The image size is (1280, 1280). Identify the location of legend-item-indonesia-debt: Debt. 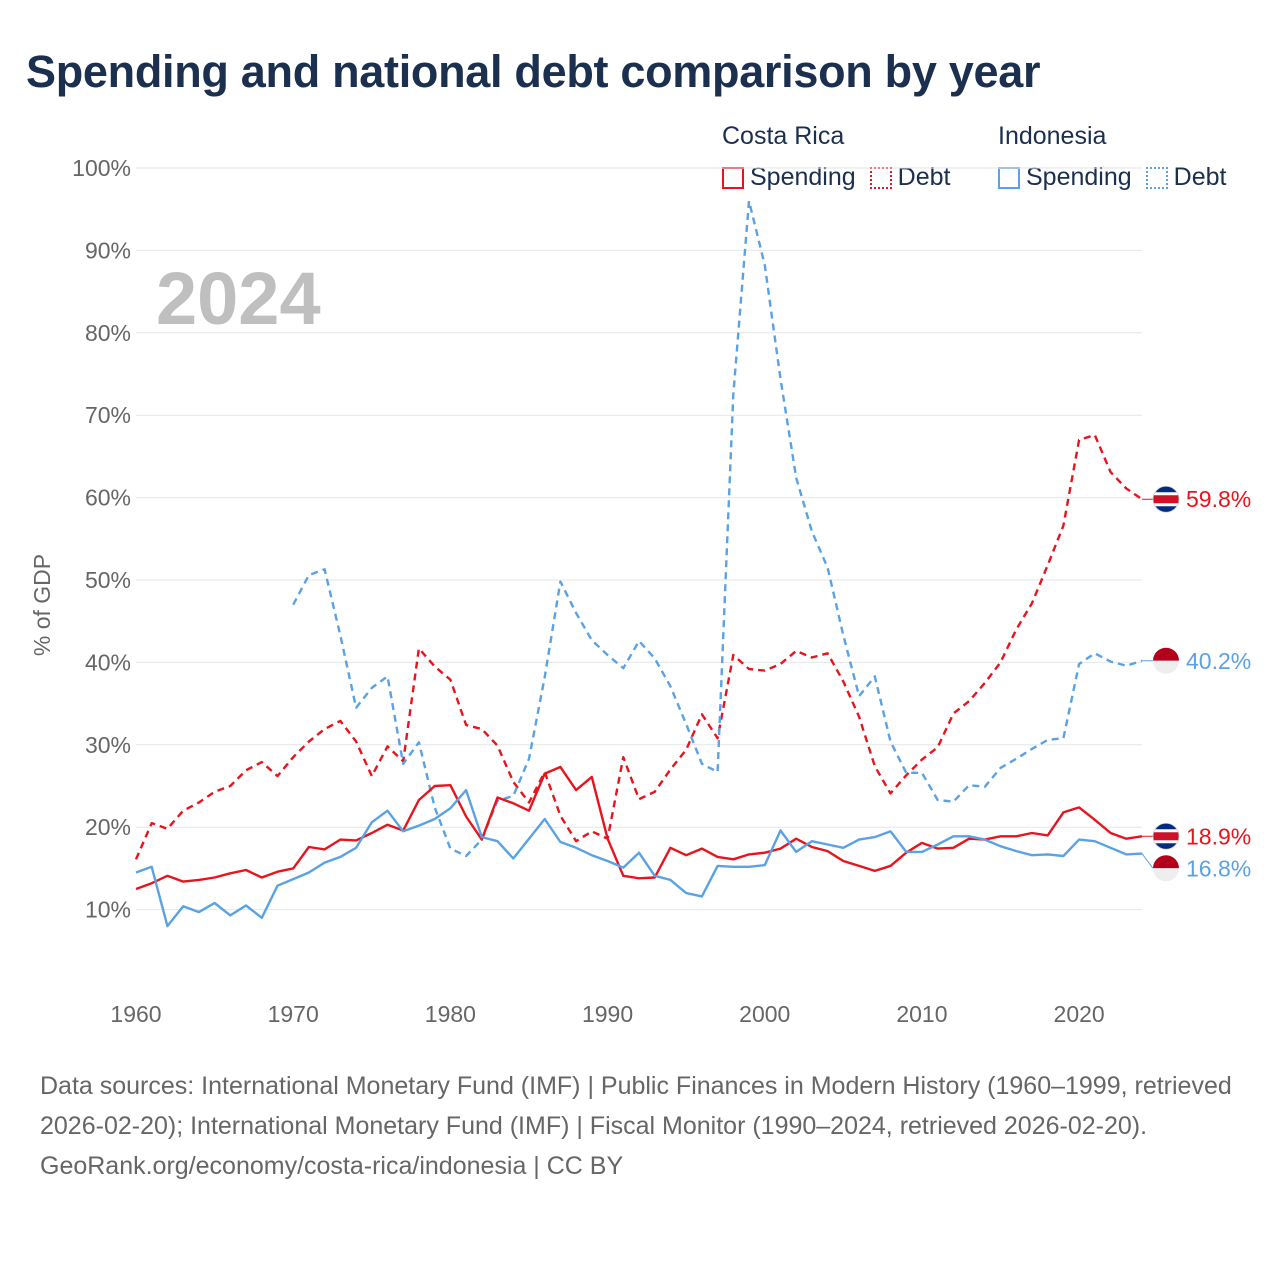
(1186, 177).